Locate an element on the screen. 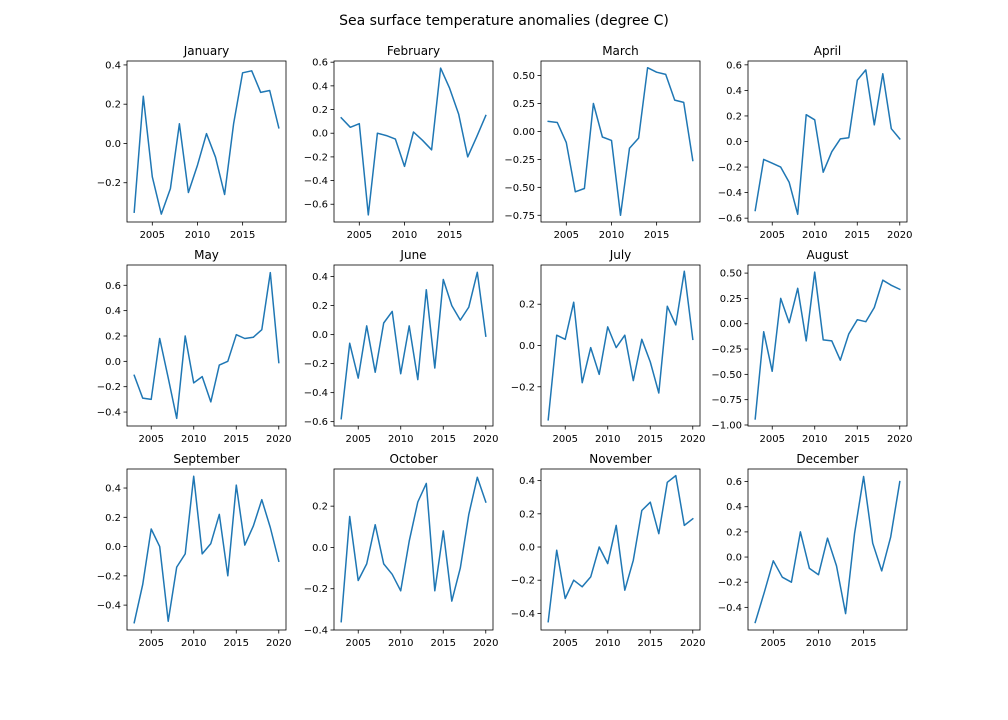  subplot-october: October 2005 2010 2015 2020 −0.4 −0.2 0.0 0.2 is located at coordinates (401, 550).